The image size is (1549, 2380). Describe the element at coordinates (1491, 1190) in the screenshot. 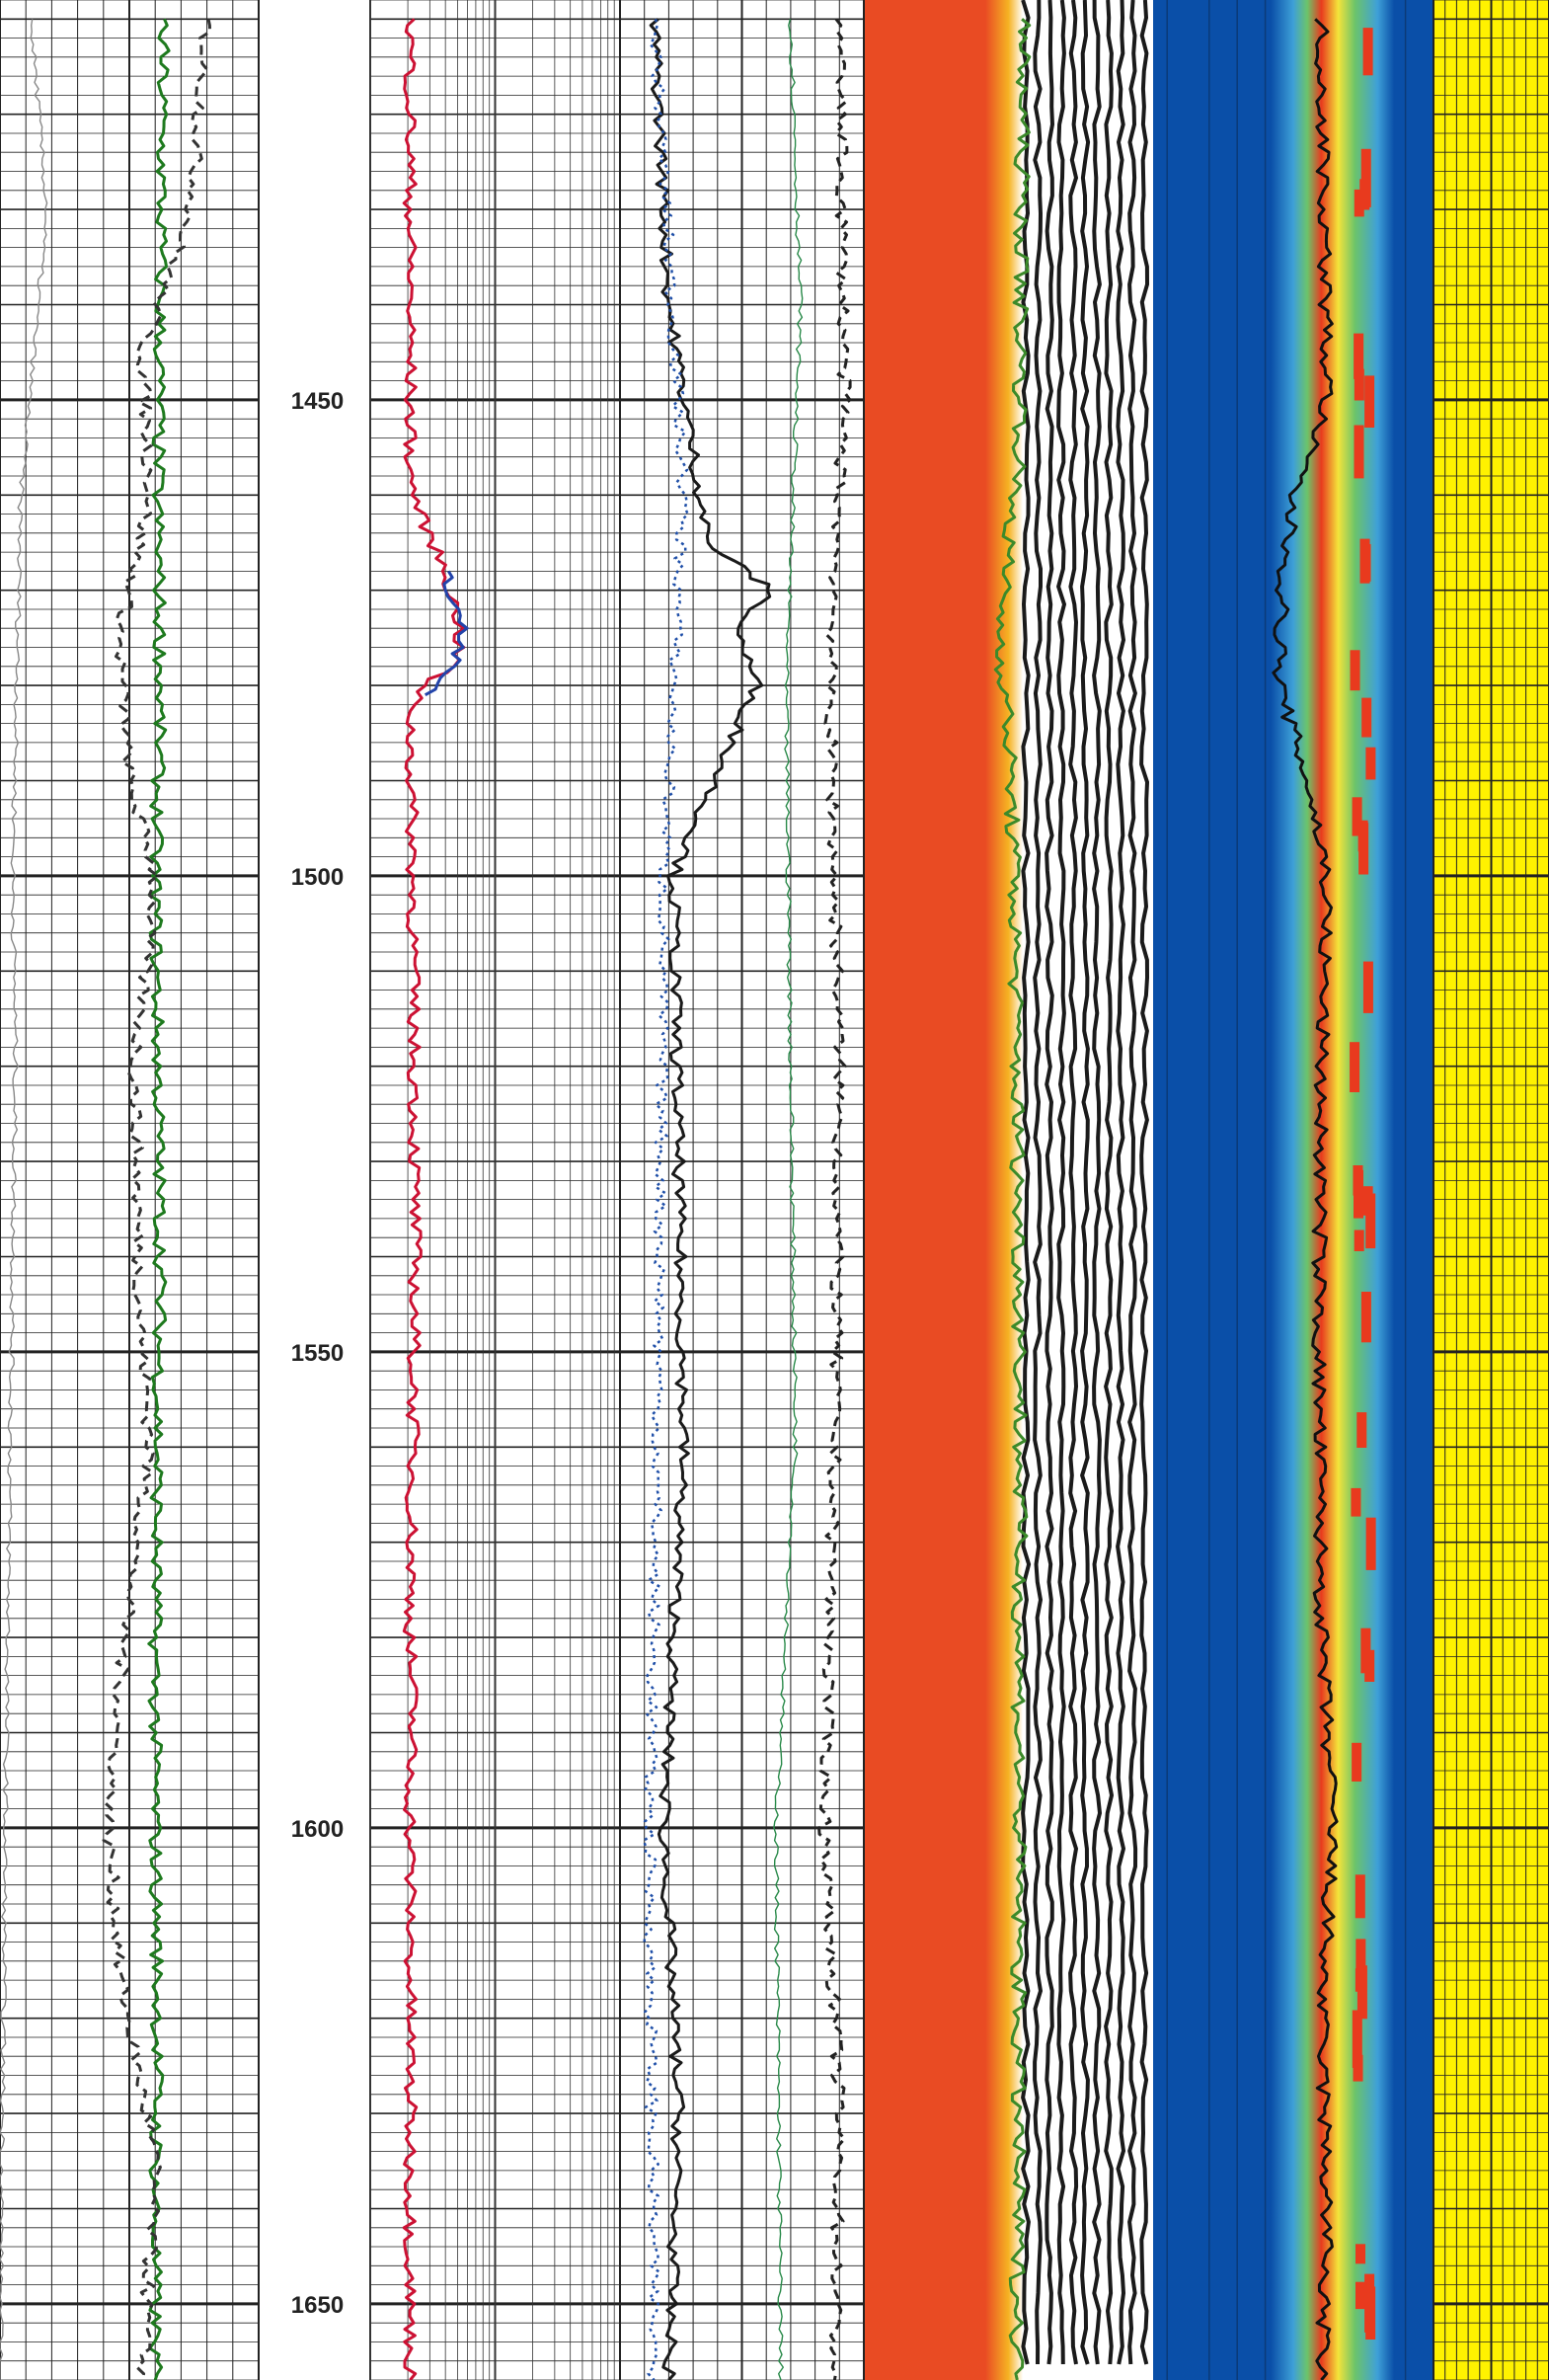

I see `grid-track6` at that location.